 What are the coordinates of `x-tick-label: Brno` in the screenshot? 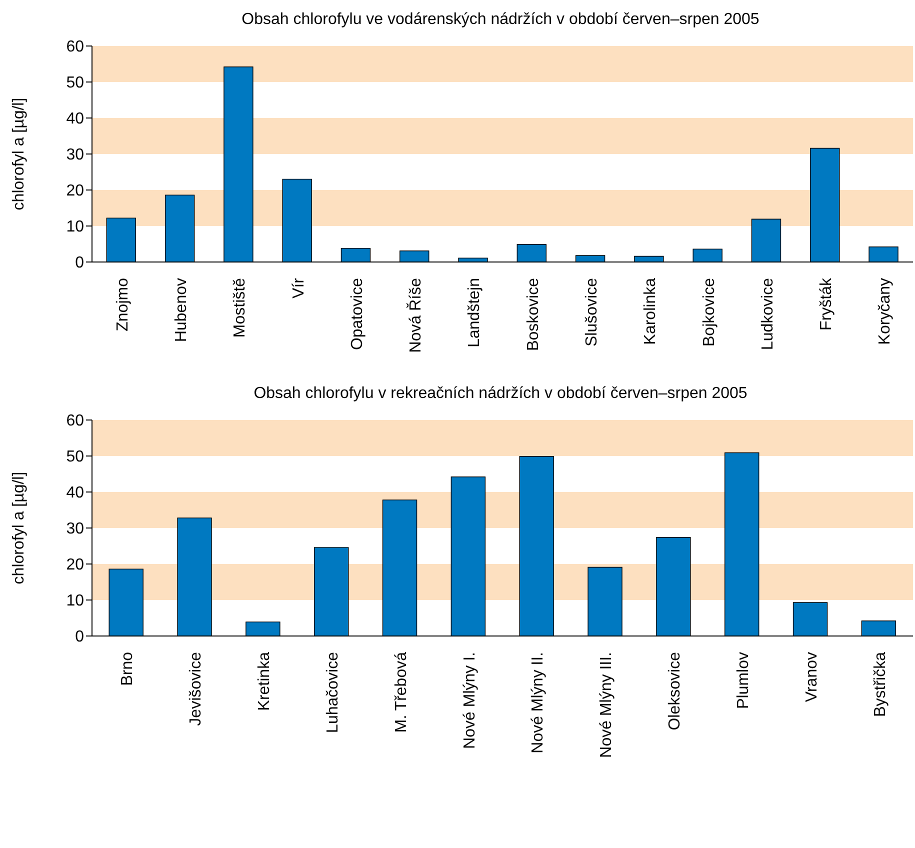 It's located at (127, 669).